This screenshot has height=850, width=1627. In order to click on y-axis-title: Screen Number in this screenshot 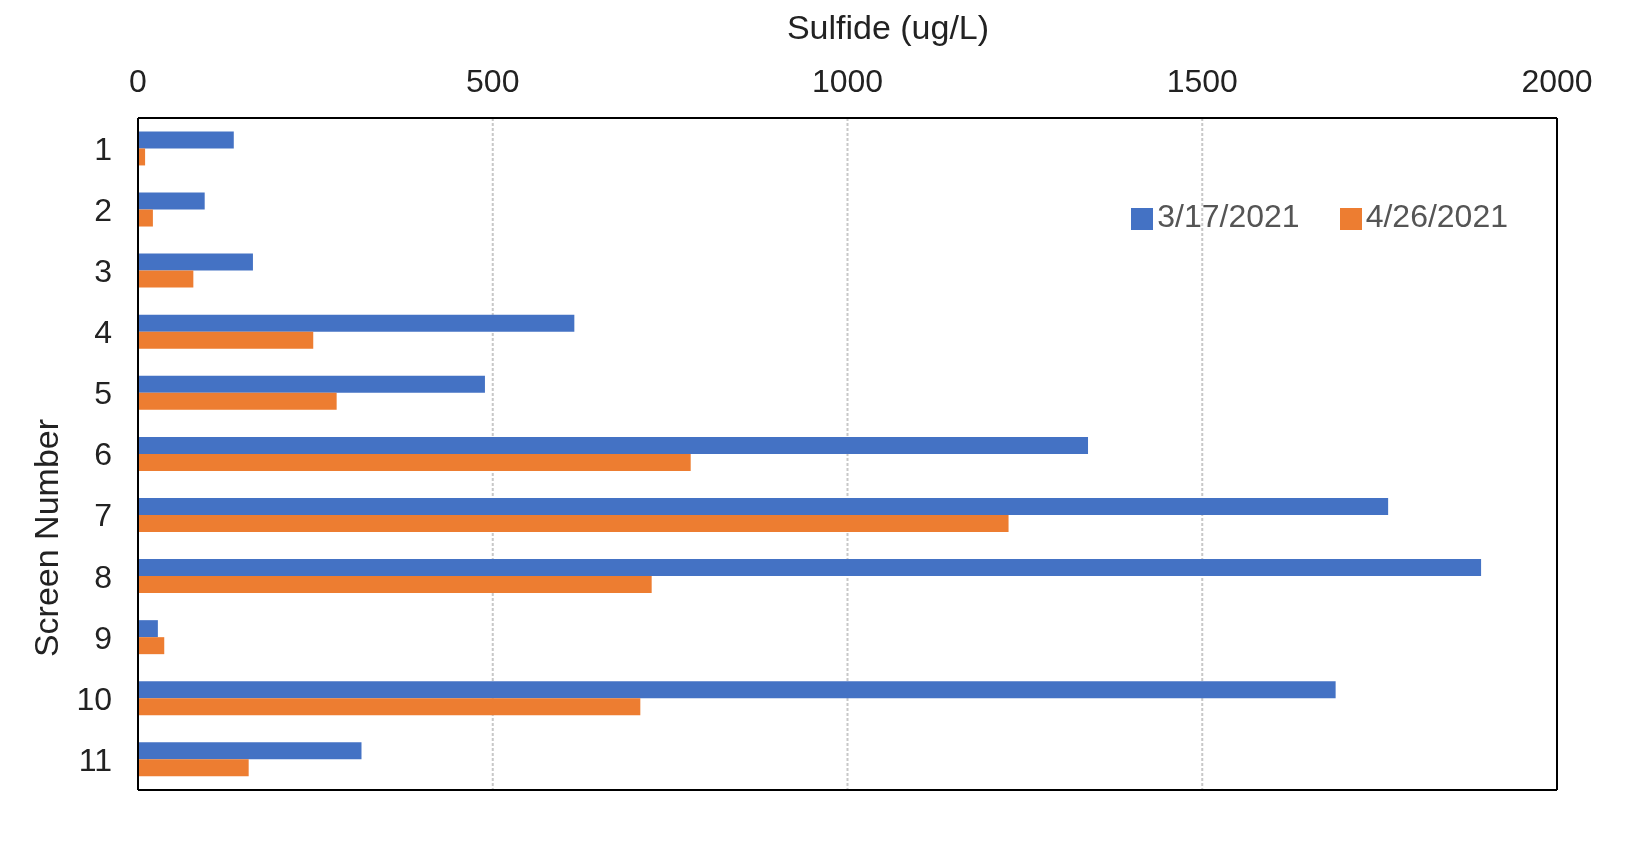, I will do `click(46, 538)`.